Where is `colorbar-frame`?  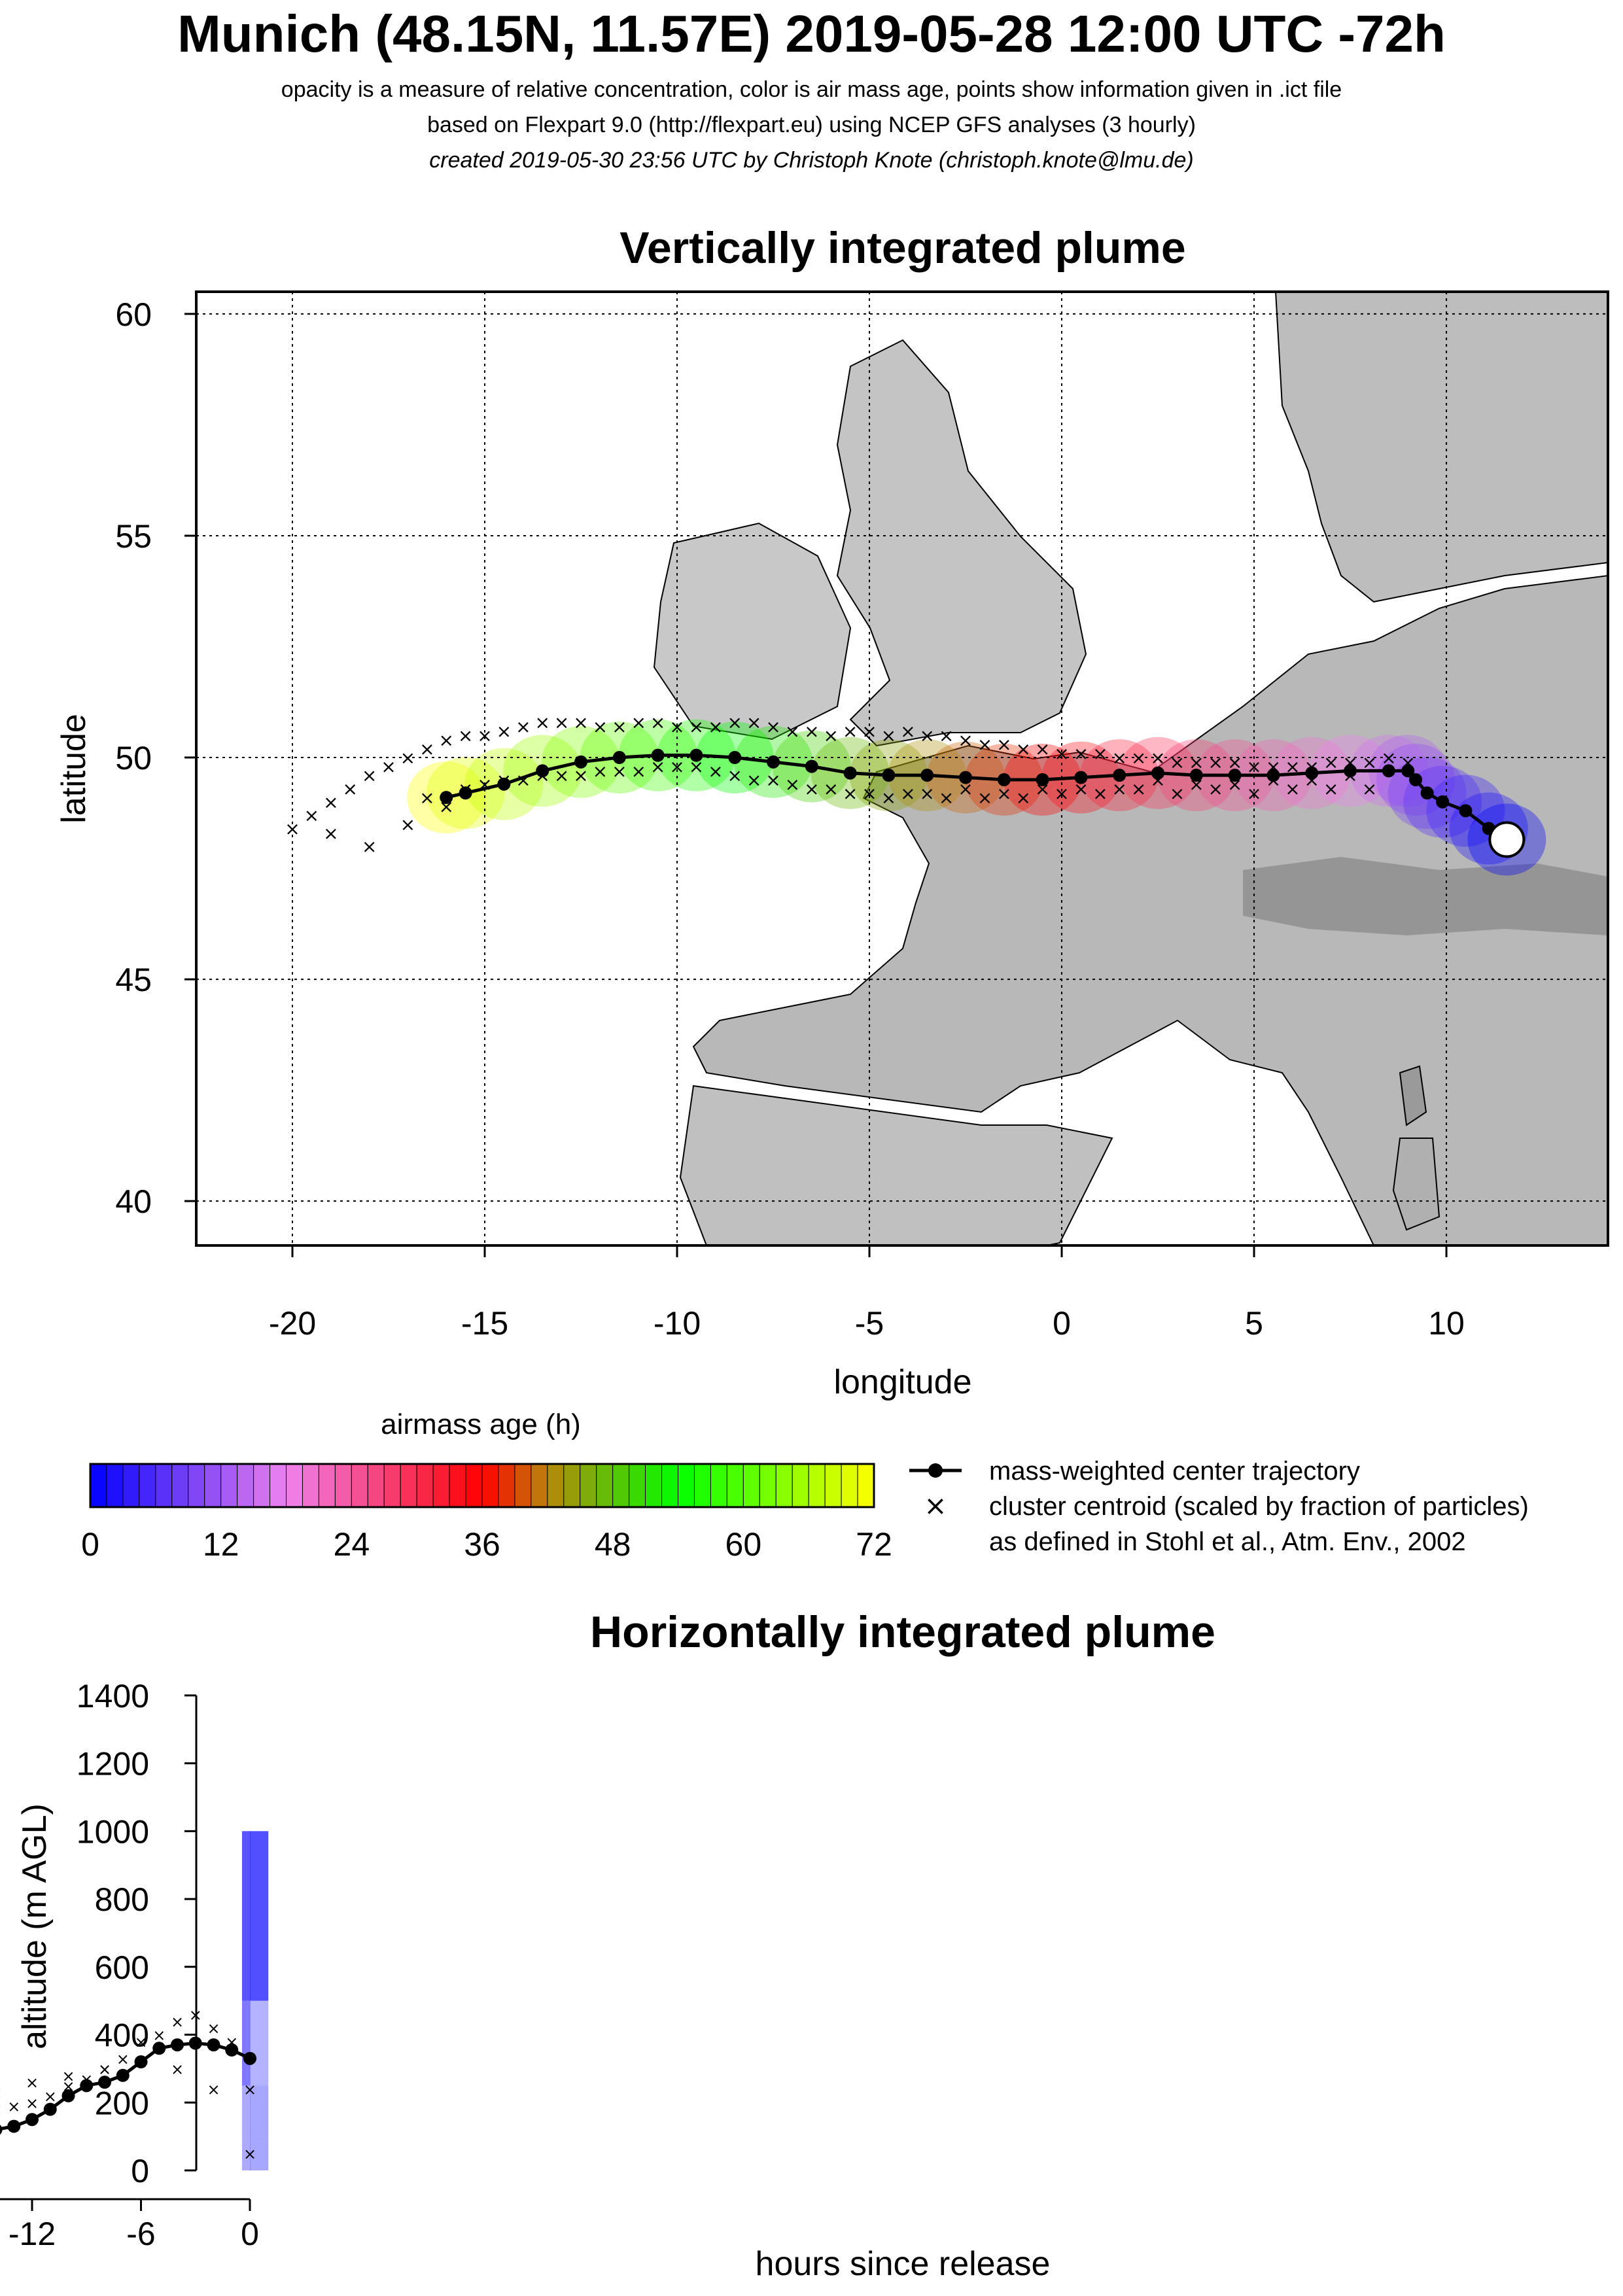 colorbar-frame is located at coordinates (482, 1485).